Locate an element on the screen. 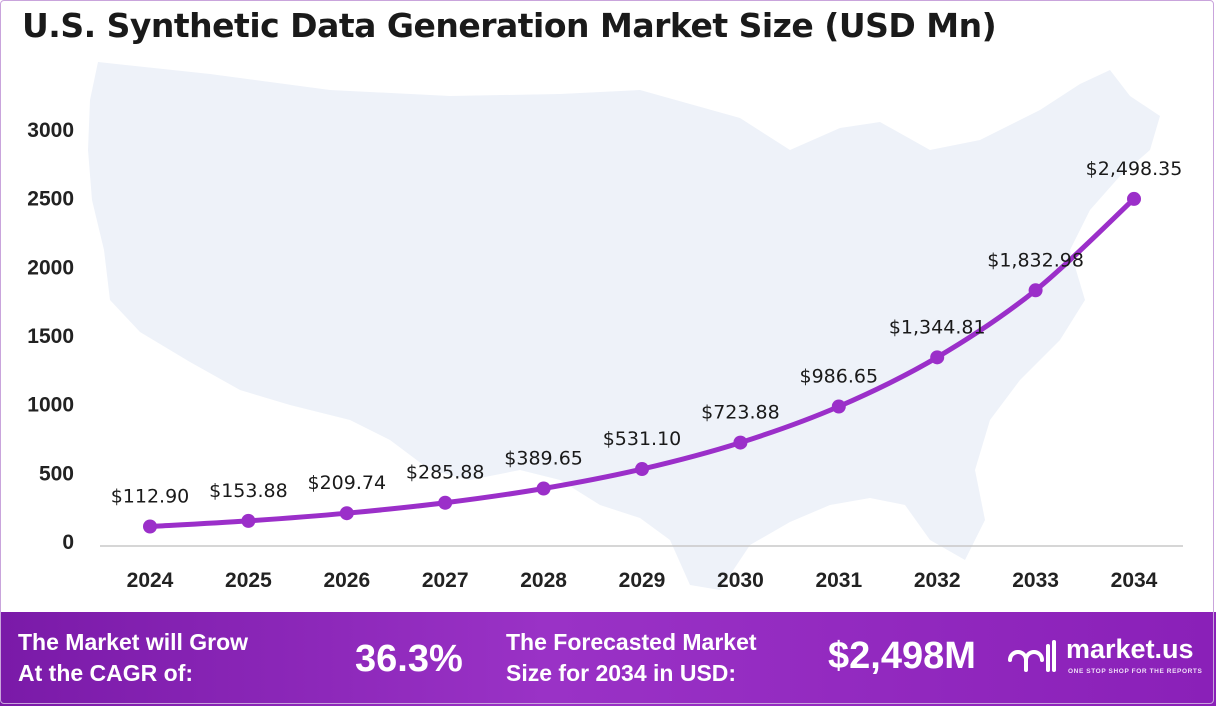  y-axis-ticks: 0 500 1000 1500 2000 2500 3000 is located at coordinates (50, 336).